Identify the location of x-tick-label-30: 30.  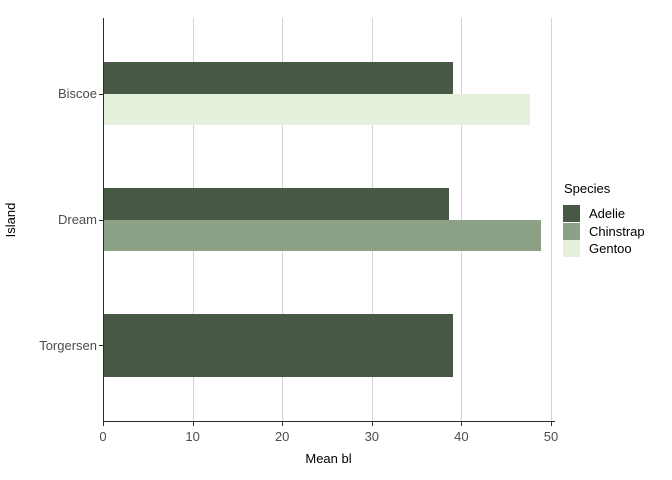
(372, 436).